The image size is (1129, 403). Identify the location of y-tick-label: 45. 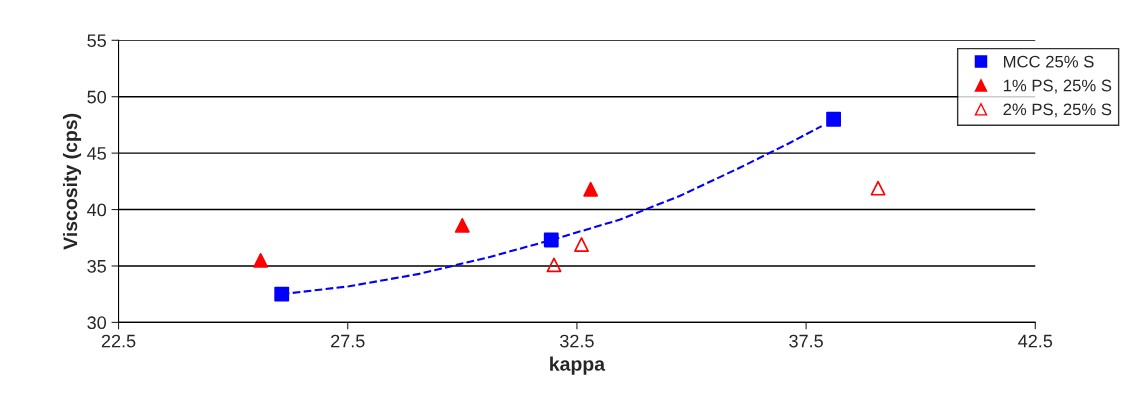
(96, 153).